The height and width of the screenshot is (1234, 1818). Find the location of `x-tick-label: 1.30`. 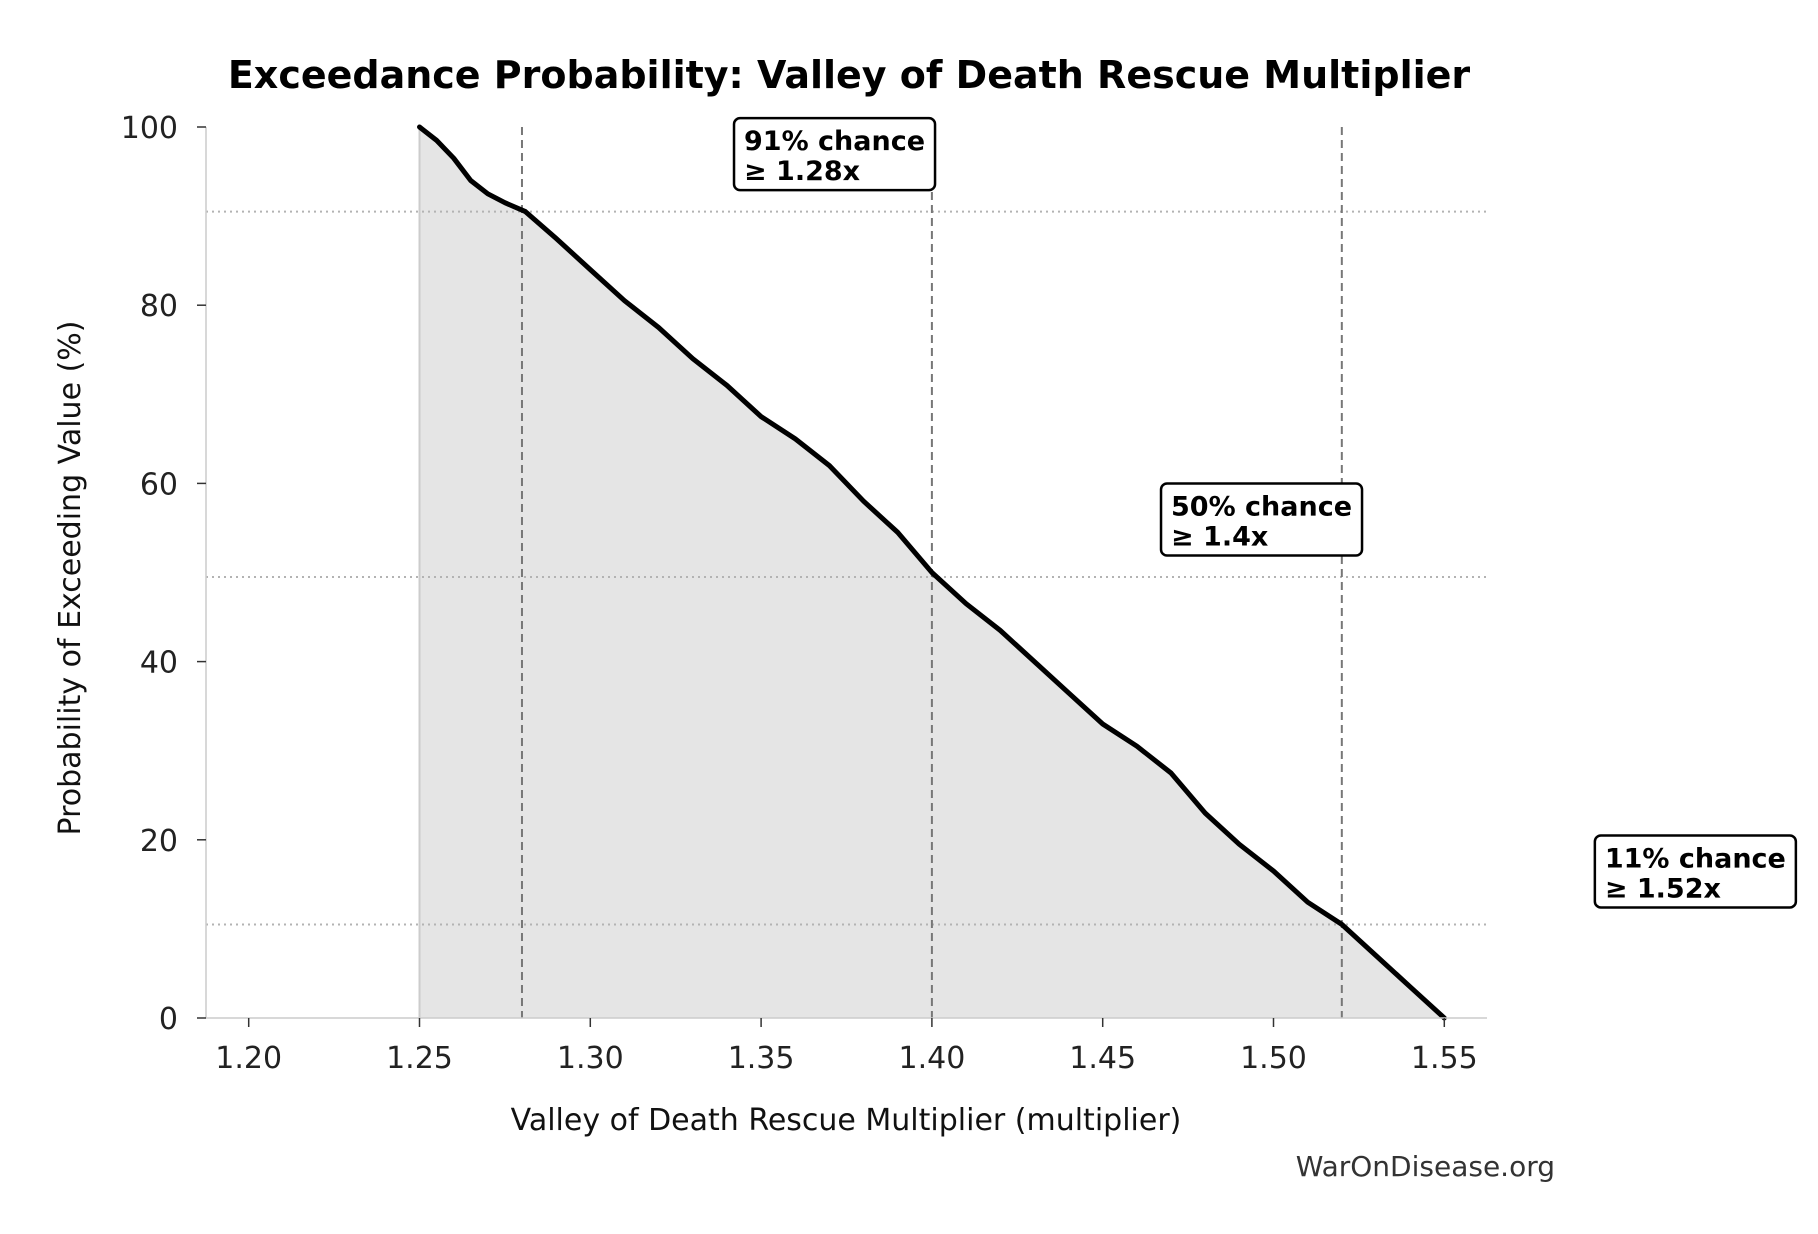

x-tick-label: 1.30 is located at coordinates (590, 1058).